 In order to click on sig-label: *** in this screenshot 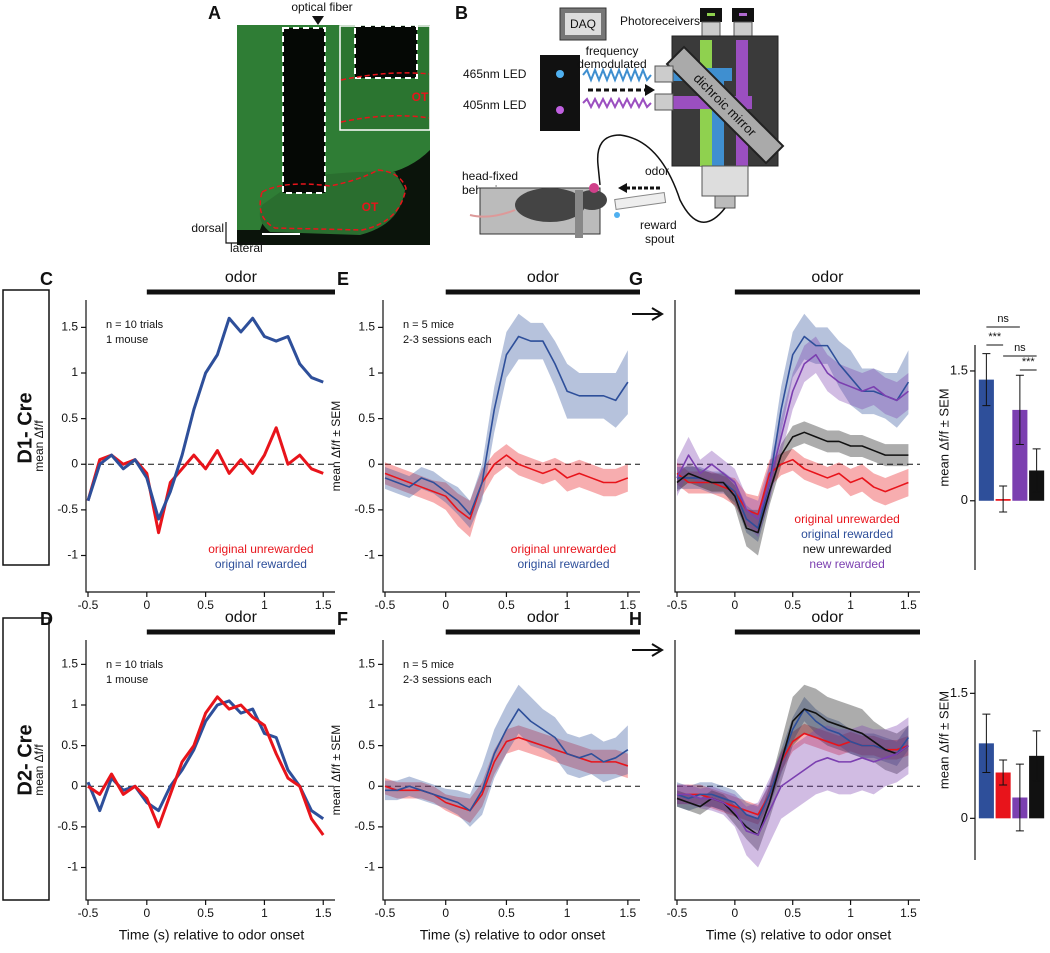, I will do `click(995, 337)`.